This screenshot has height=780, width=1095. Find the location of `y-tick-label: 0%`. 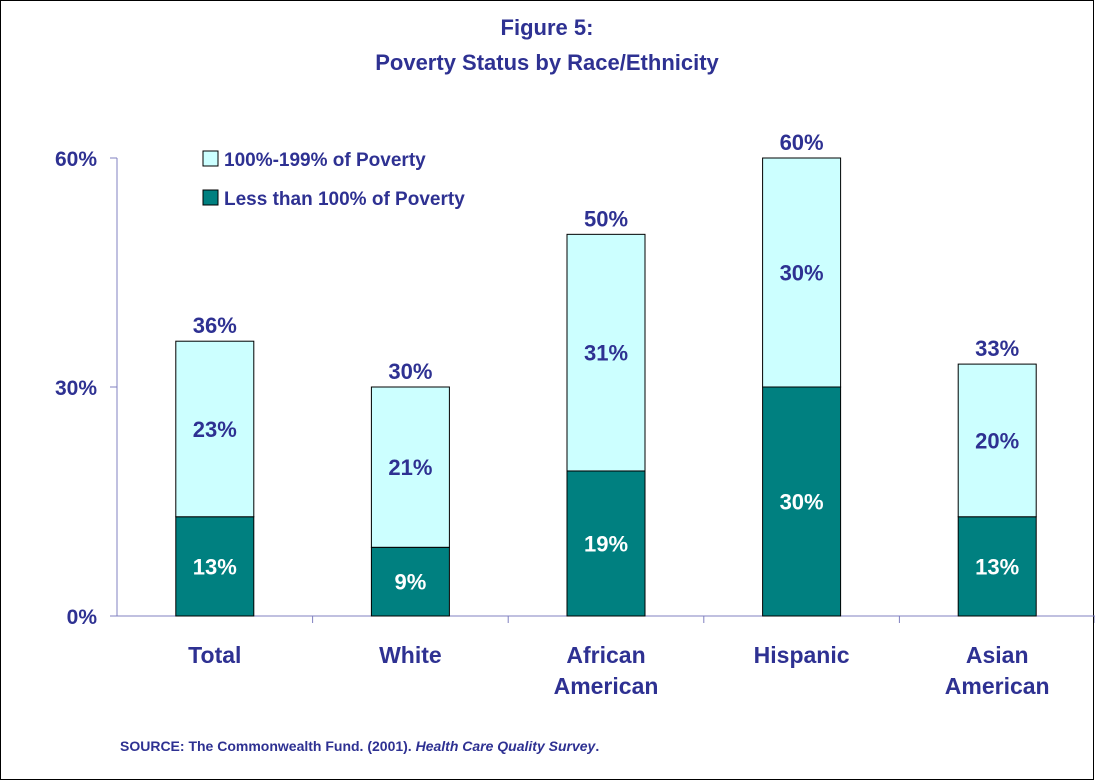

y-tick-label: 0% is located at coordinates (82, 617).